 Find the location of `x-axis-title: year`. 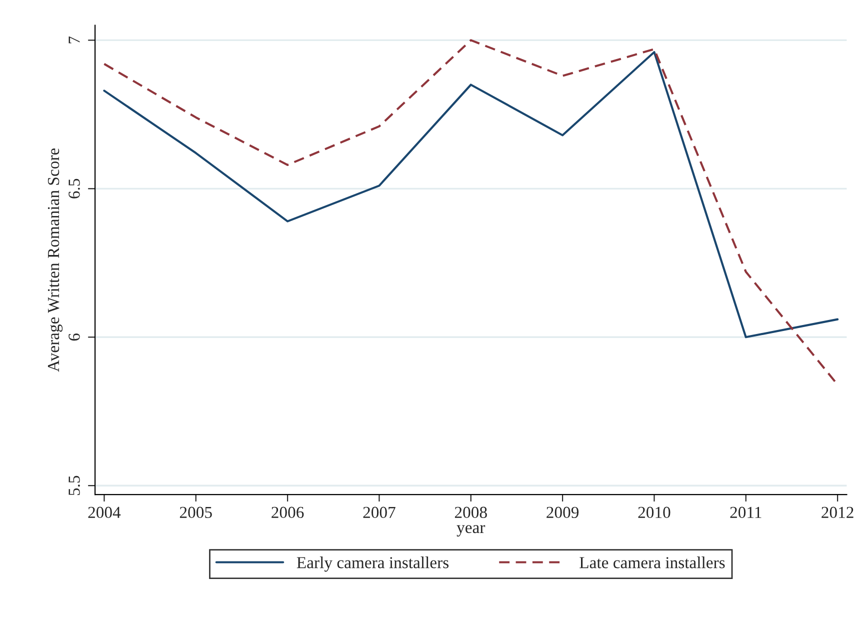

x-axis-title: year is located at coordinates (471, 531).